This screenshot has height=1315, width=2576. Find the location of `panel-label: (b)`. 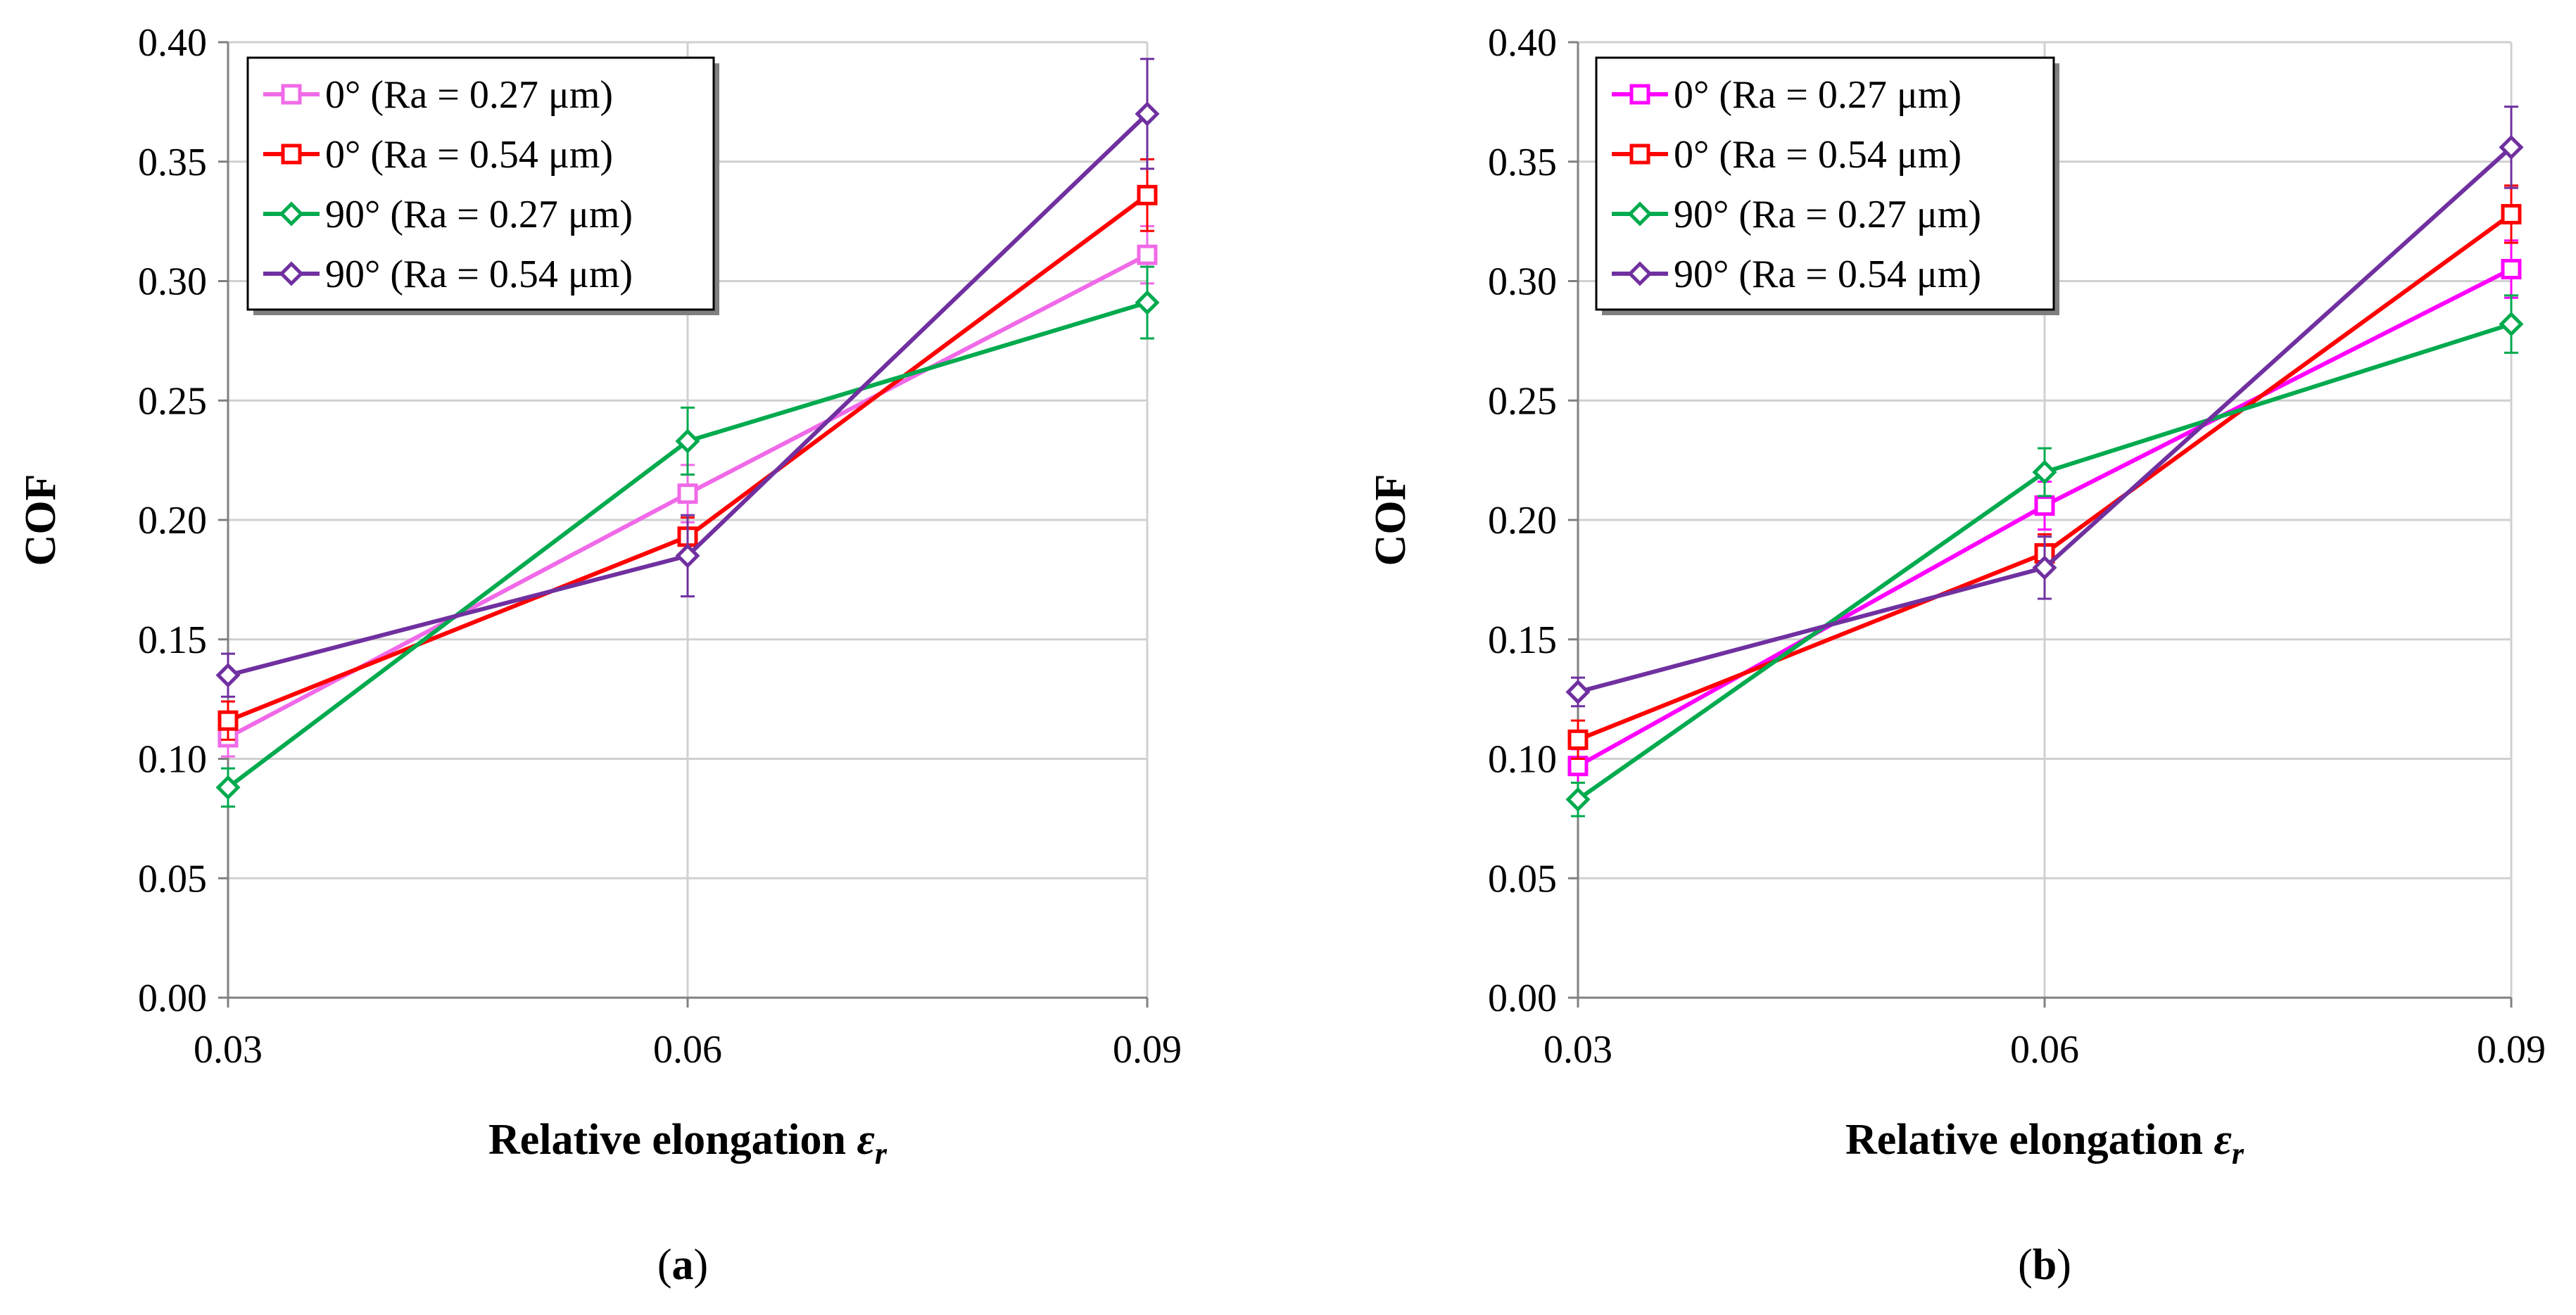

panel-label: (b) is located at coordinates (2044, 1265).